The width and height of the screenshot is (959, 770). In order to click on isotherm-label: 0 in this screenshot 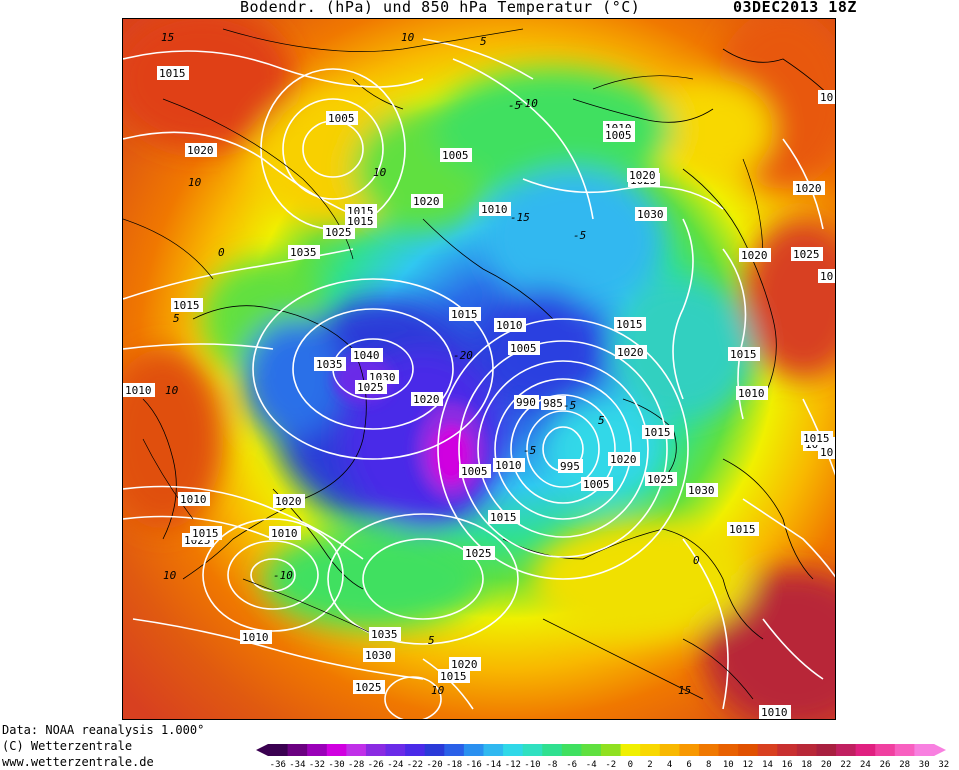, I will do `click(696, 560)`.